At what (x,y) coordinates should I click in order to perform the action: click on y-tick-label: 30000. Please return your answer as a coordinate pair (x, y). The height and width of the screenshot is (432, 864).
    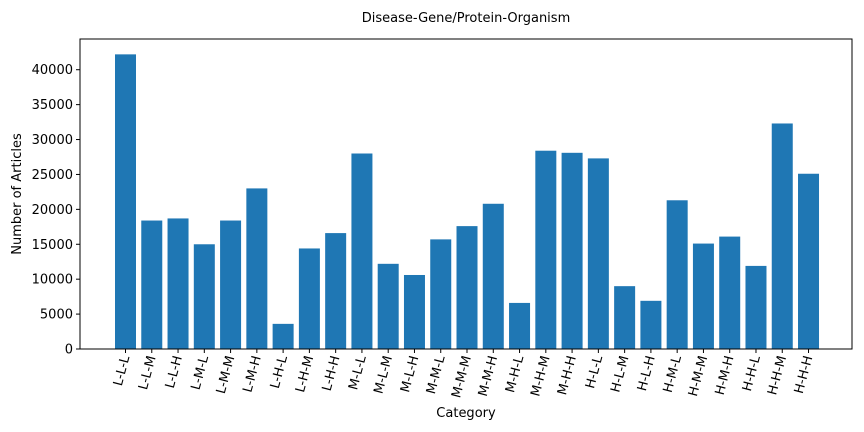
    Looking at the image, I should click on (52, 140).